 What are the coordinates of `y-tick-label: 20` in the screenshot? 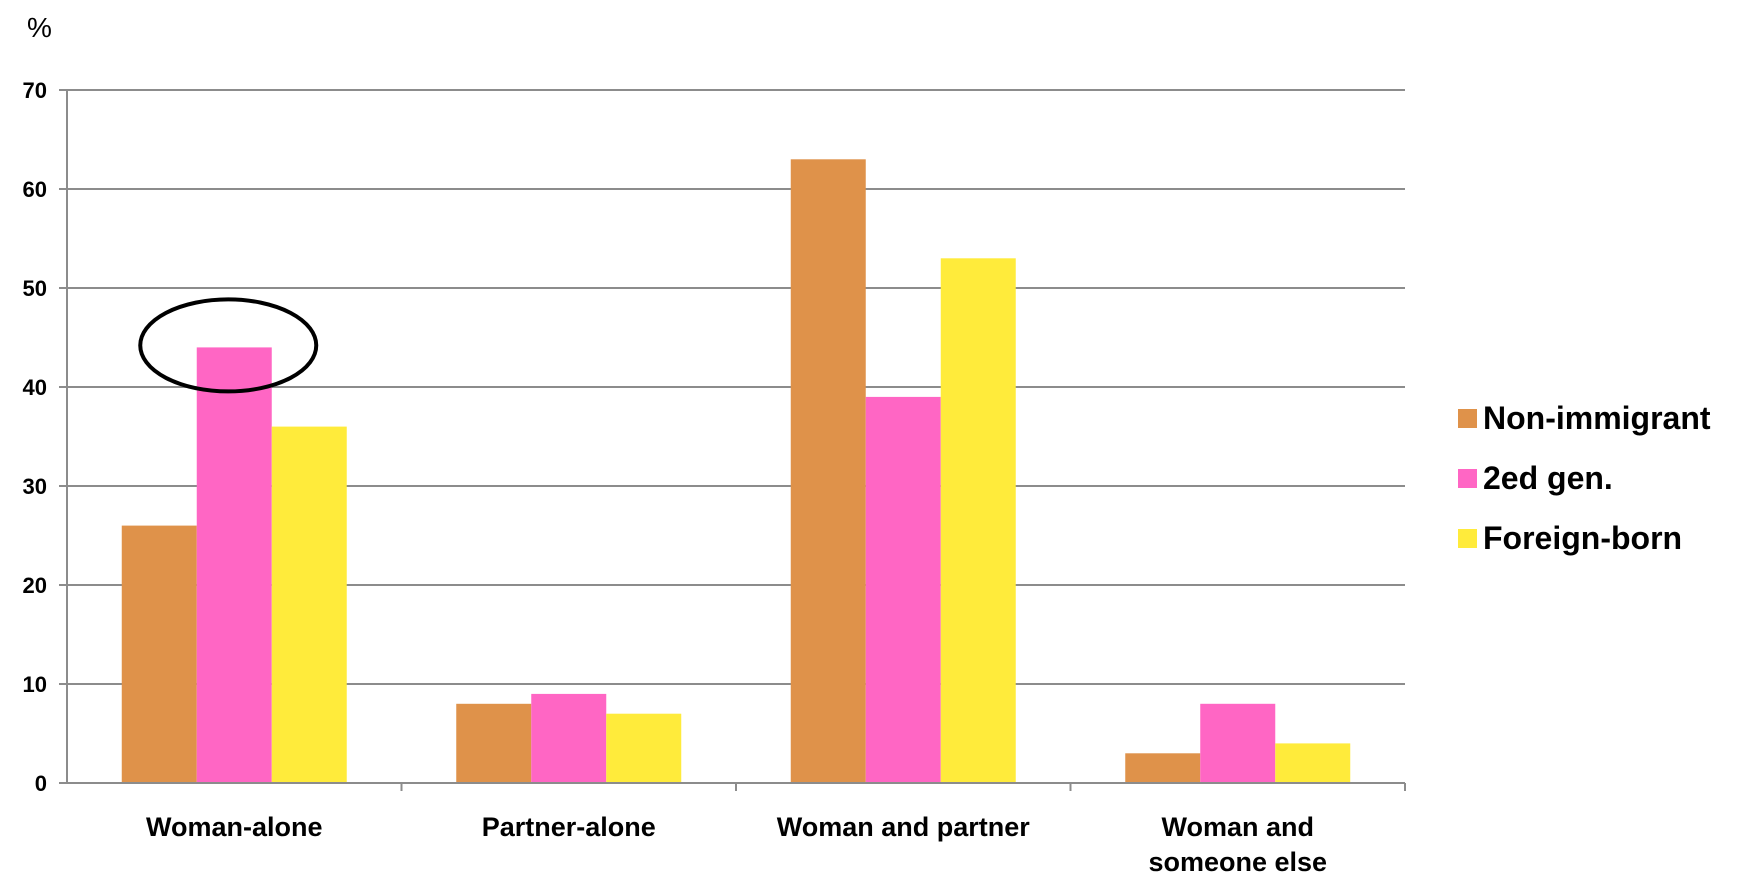 It's located at (35, 585).